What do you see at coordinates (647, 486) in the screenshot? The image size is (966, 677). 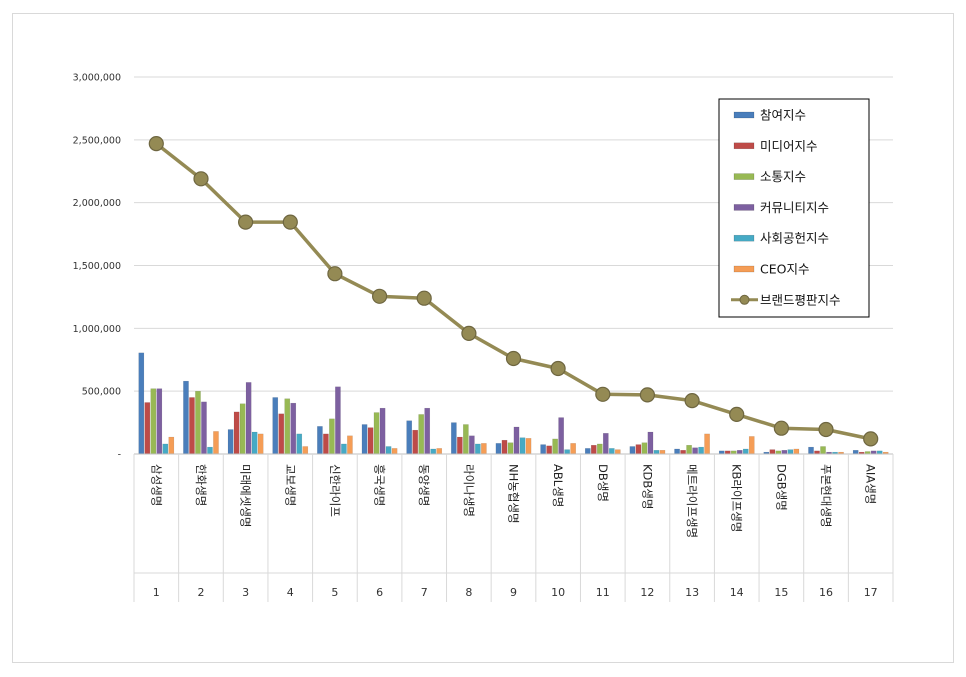 I see `category-label: KDB생명` at bounding box center [647, 486].